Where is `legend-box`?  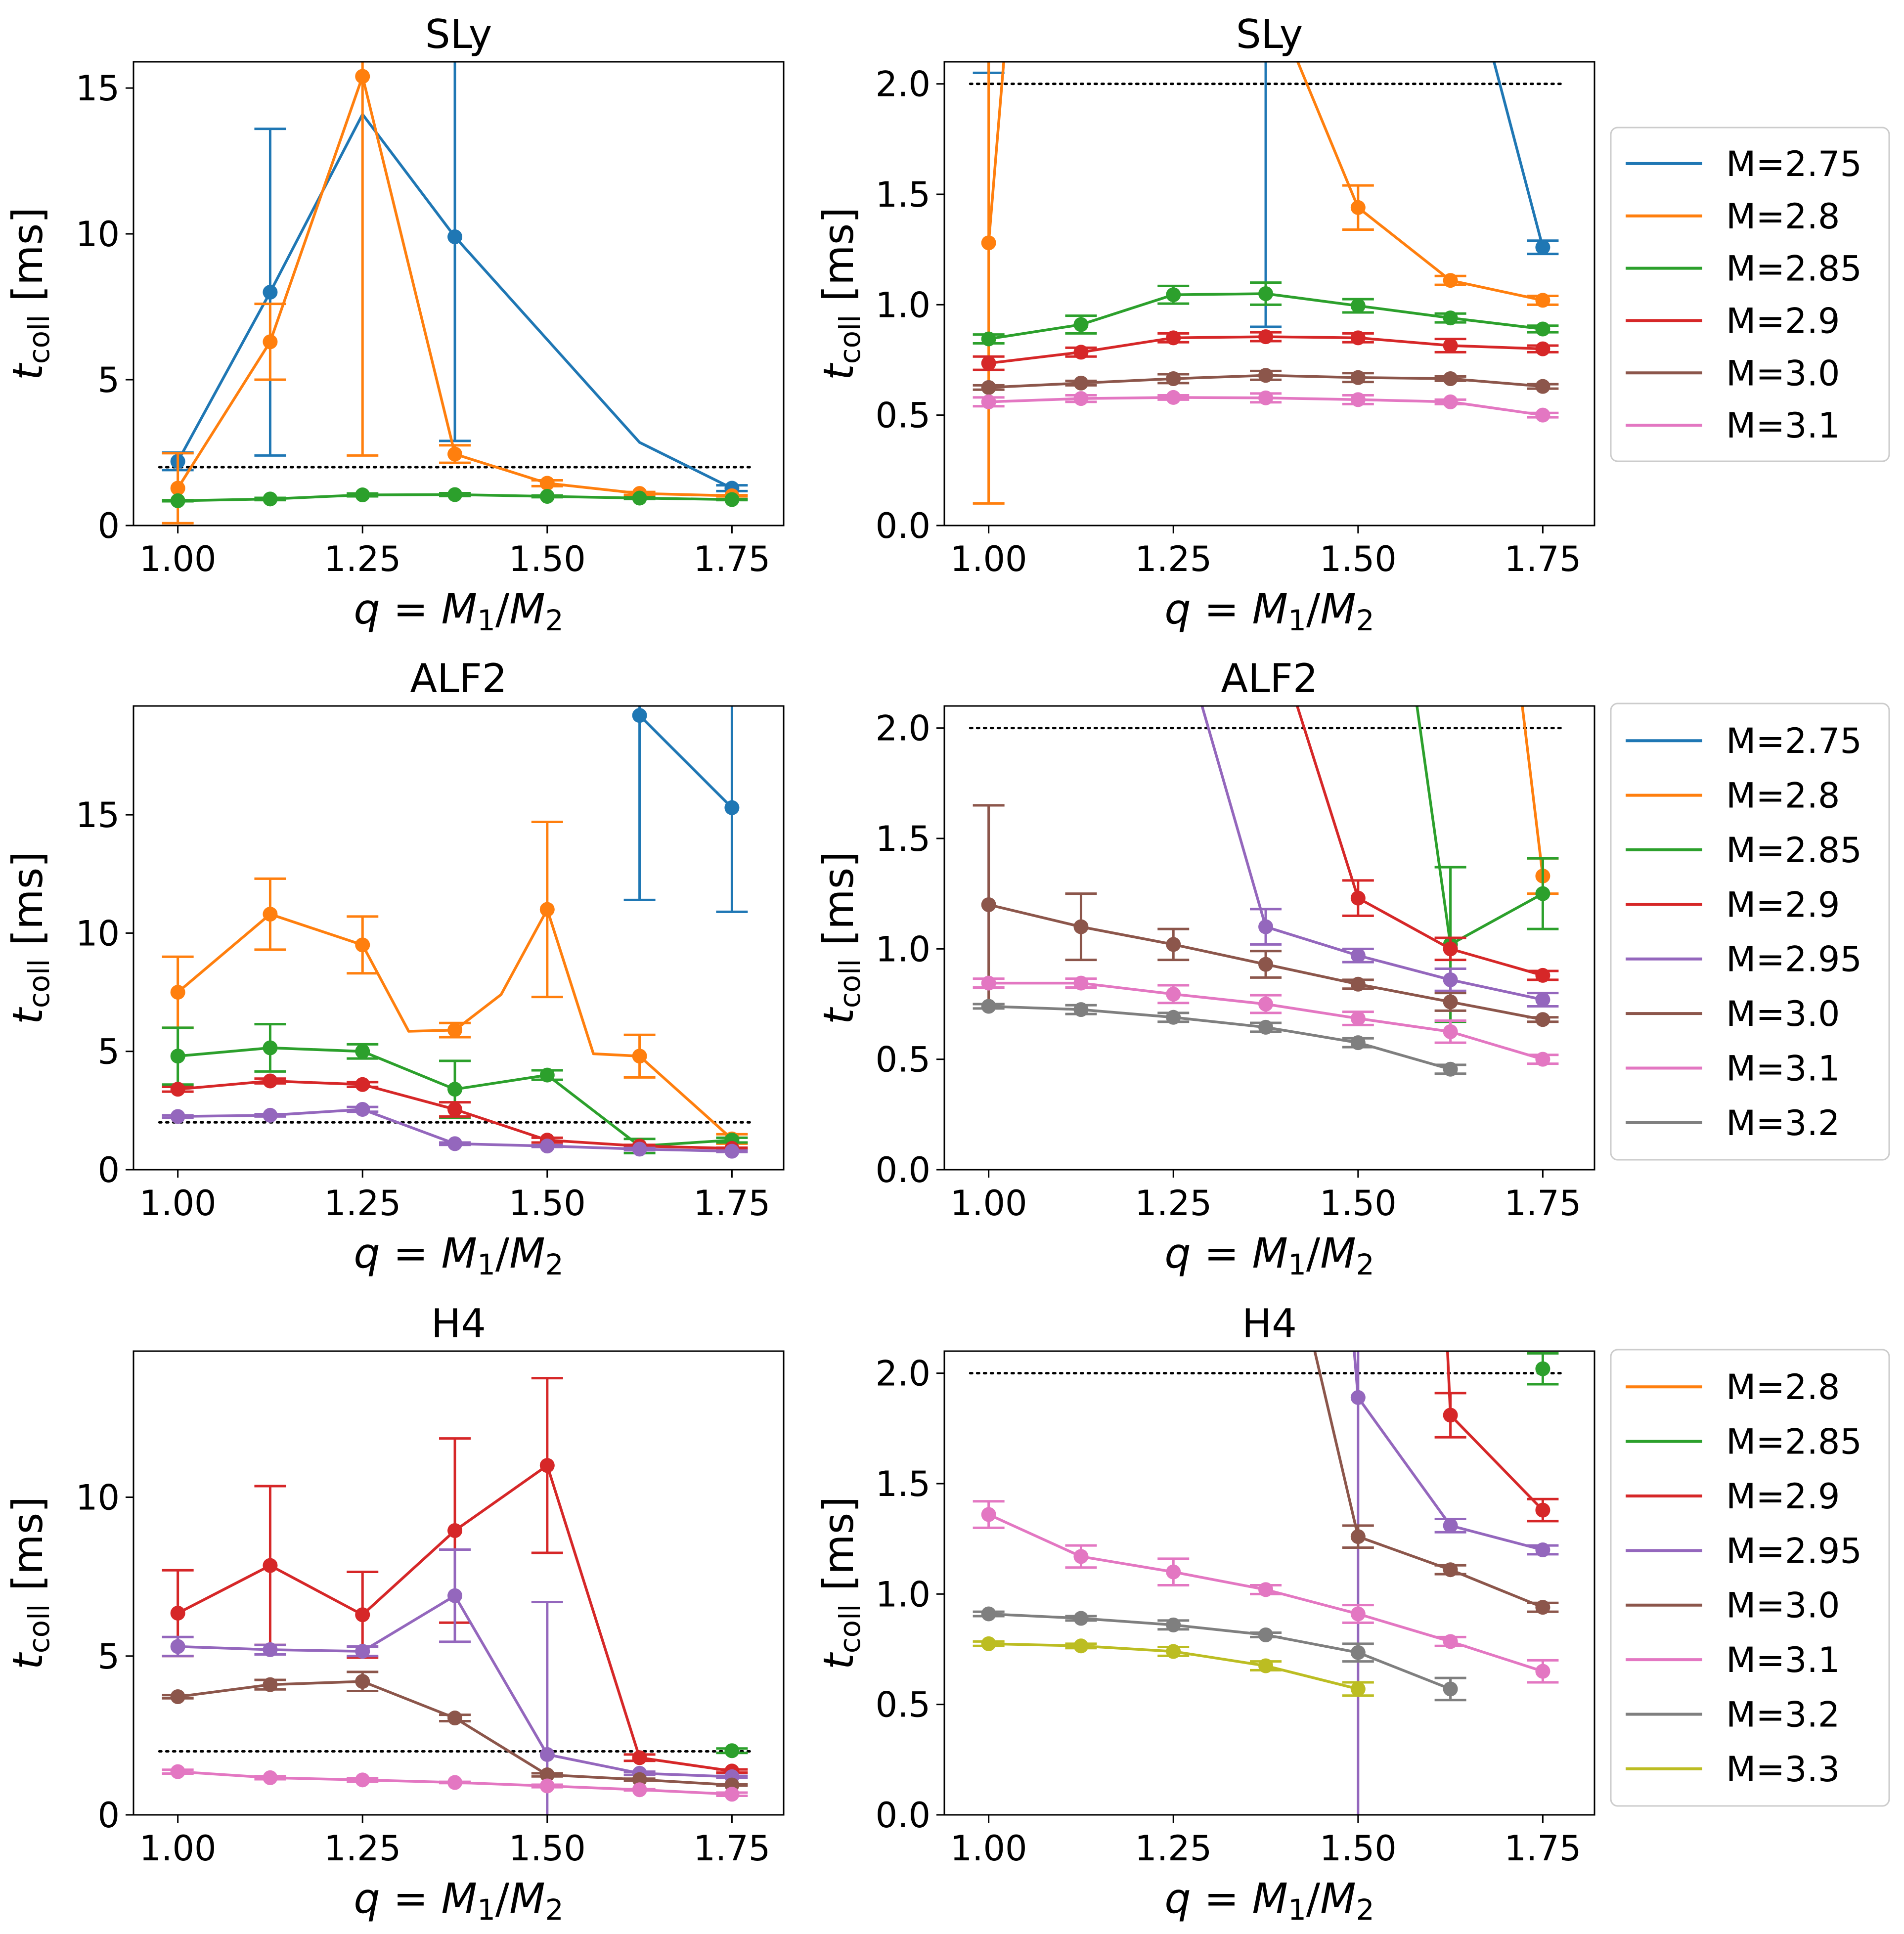 legend-box is located at coordinates (1750, 294).